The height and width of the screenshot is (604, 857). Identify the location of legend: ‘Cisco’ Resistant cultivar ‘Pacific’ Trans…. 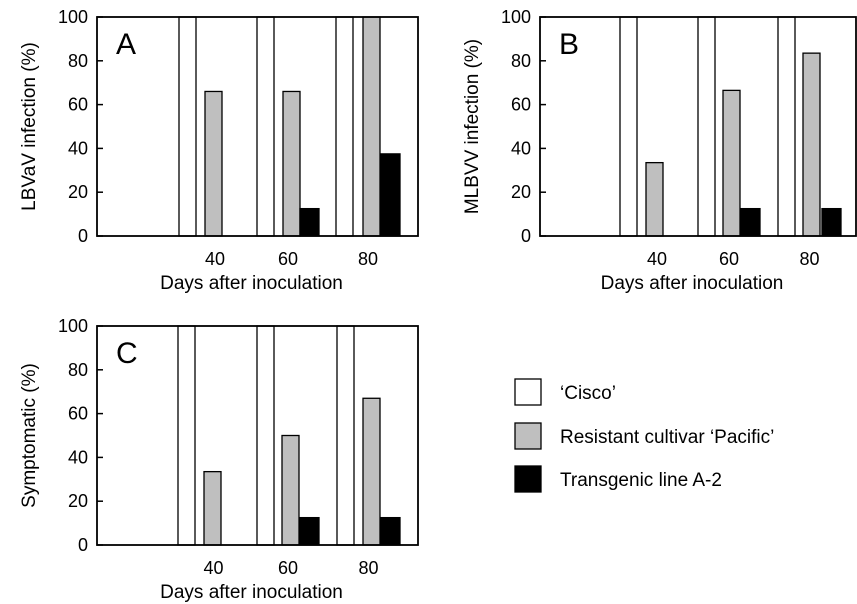
(644, 435).